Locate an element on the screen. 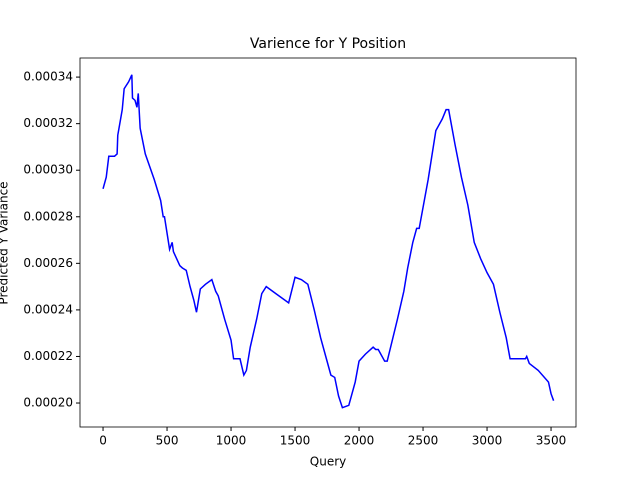  x-tick-label: 500 is located at coordinates (167, 441).